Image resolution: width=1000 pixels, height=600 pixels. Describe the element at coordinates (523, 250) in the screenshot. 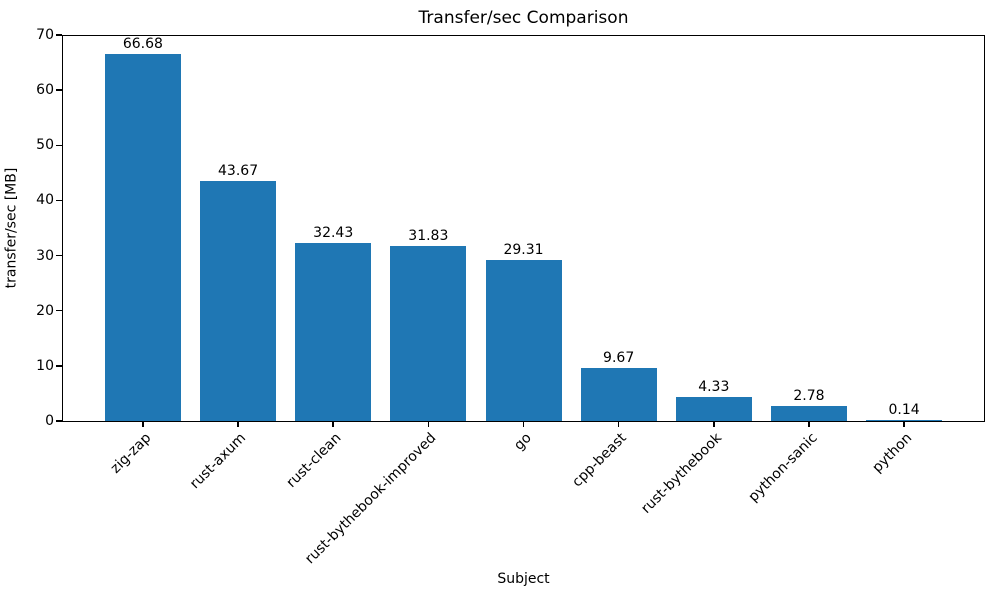

I see `bar-value-label: 29.31` at that location.